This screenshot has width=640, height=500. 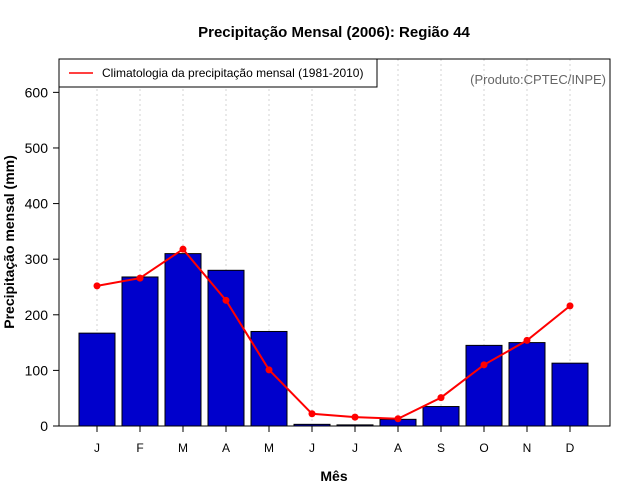 What do you see at coordinates (9, 242) in the screenshot?
I see `y-axis-title: Precipitação mensal (mm)` at bounding box center [9, 242].